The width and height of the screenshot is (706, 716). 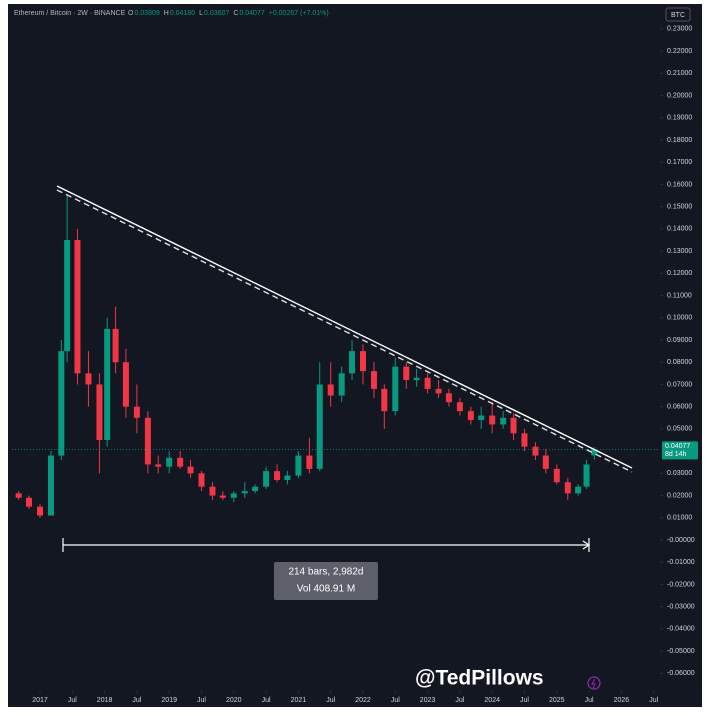 I want to click on y-tick-label: 0.07000, so click(x=679, y=384).